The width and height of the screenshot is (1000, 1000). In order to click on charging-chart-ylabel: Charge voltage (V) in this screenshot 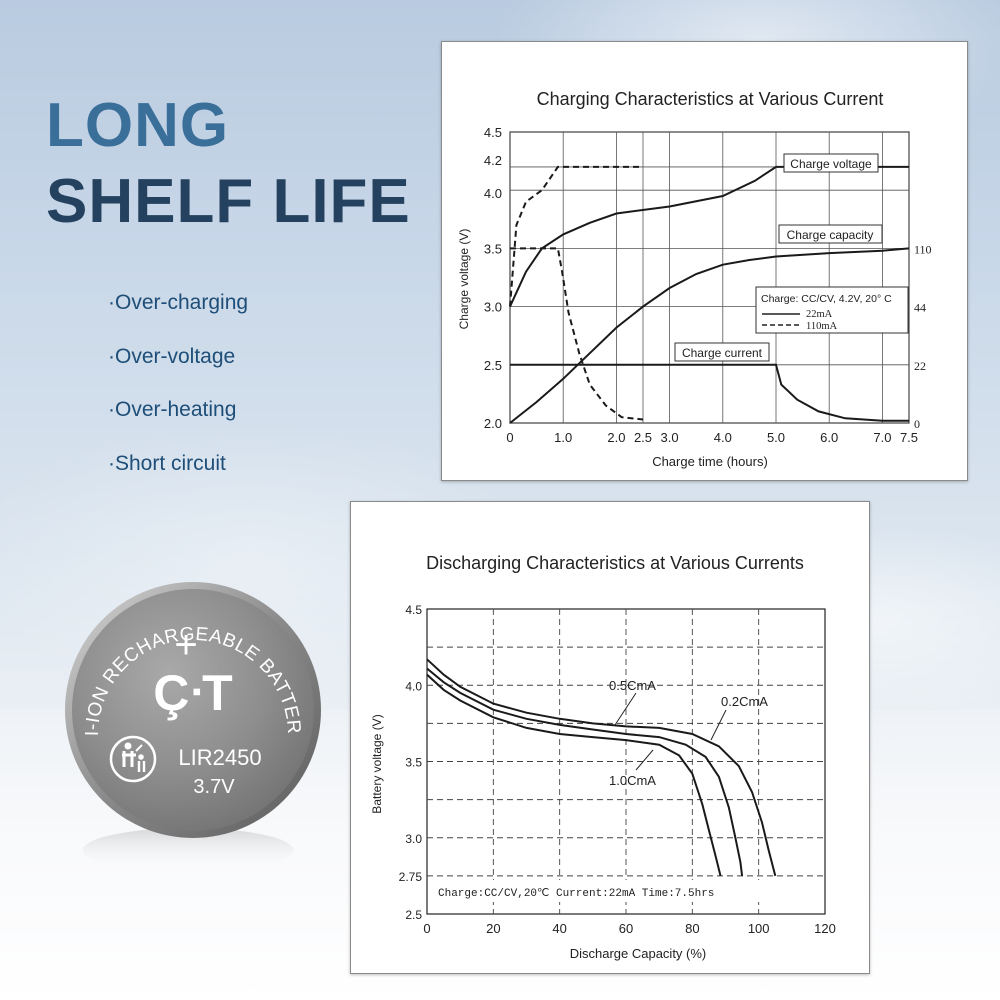, I will do `click(464, 279)`.